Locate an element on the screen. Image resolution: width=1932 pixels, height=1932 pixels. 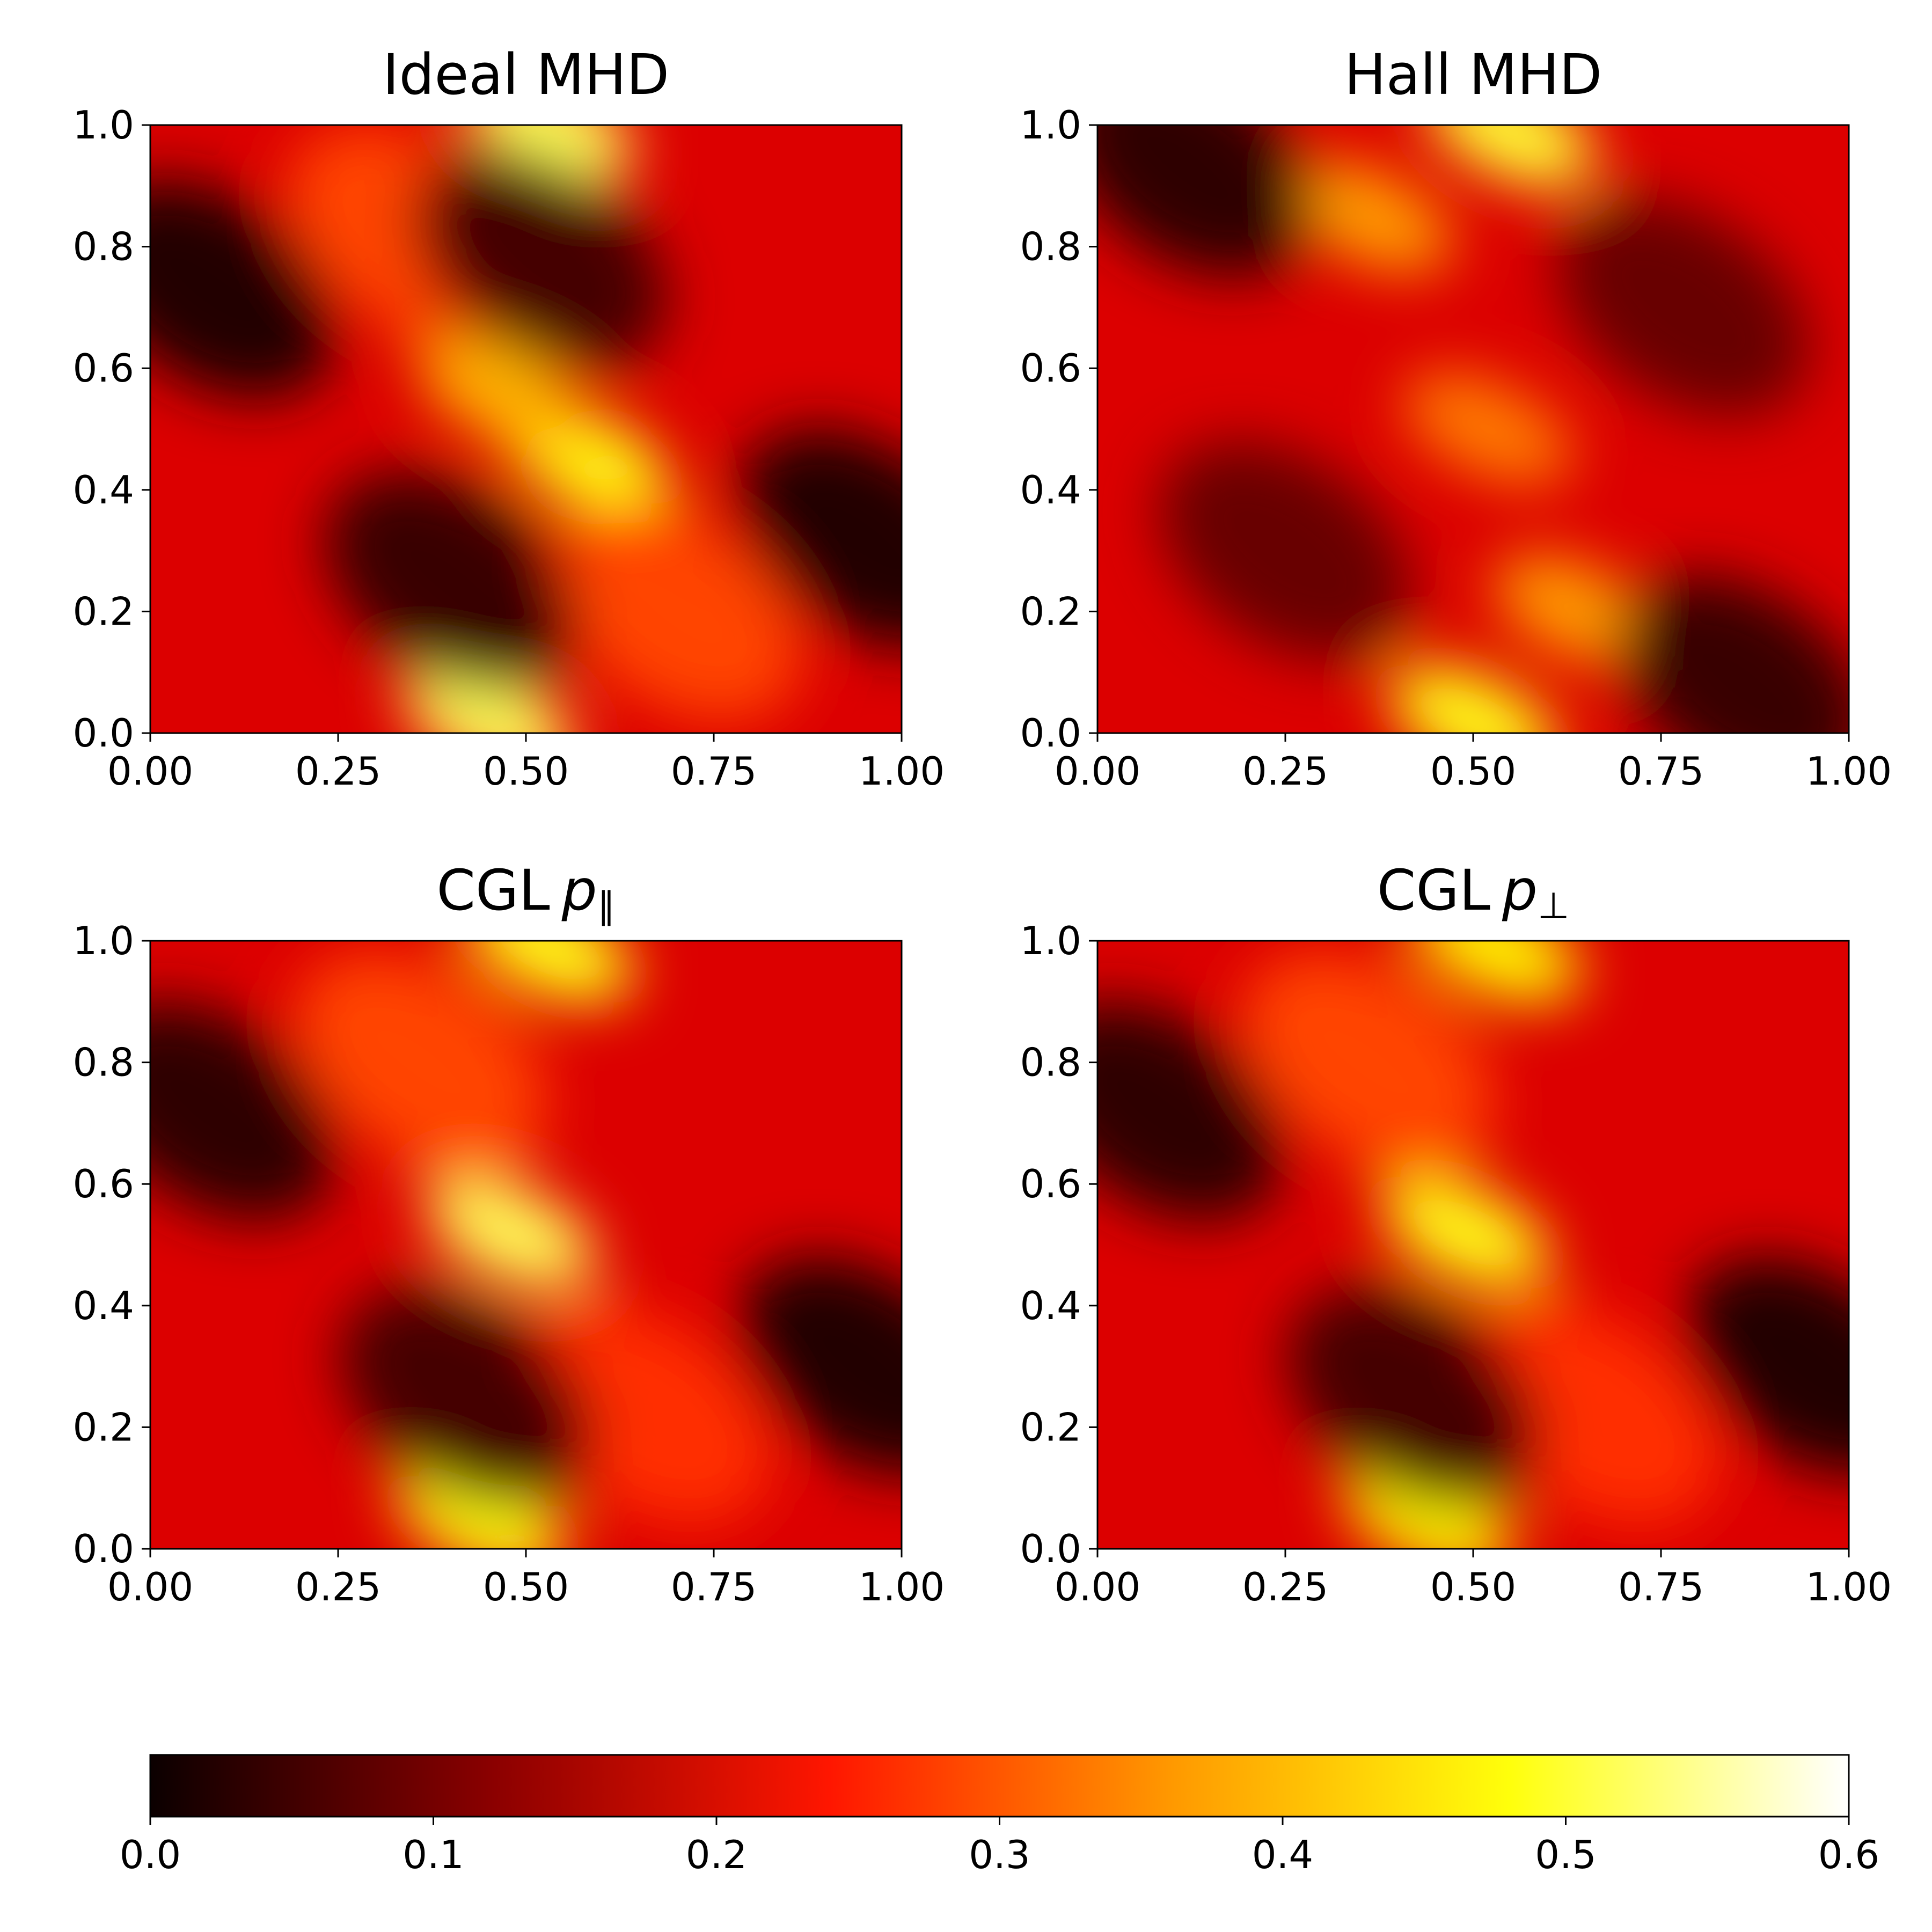
panel-title: CGL p∥ is located at coordinates (525, 892).